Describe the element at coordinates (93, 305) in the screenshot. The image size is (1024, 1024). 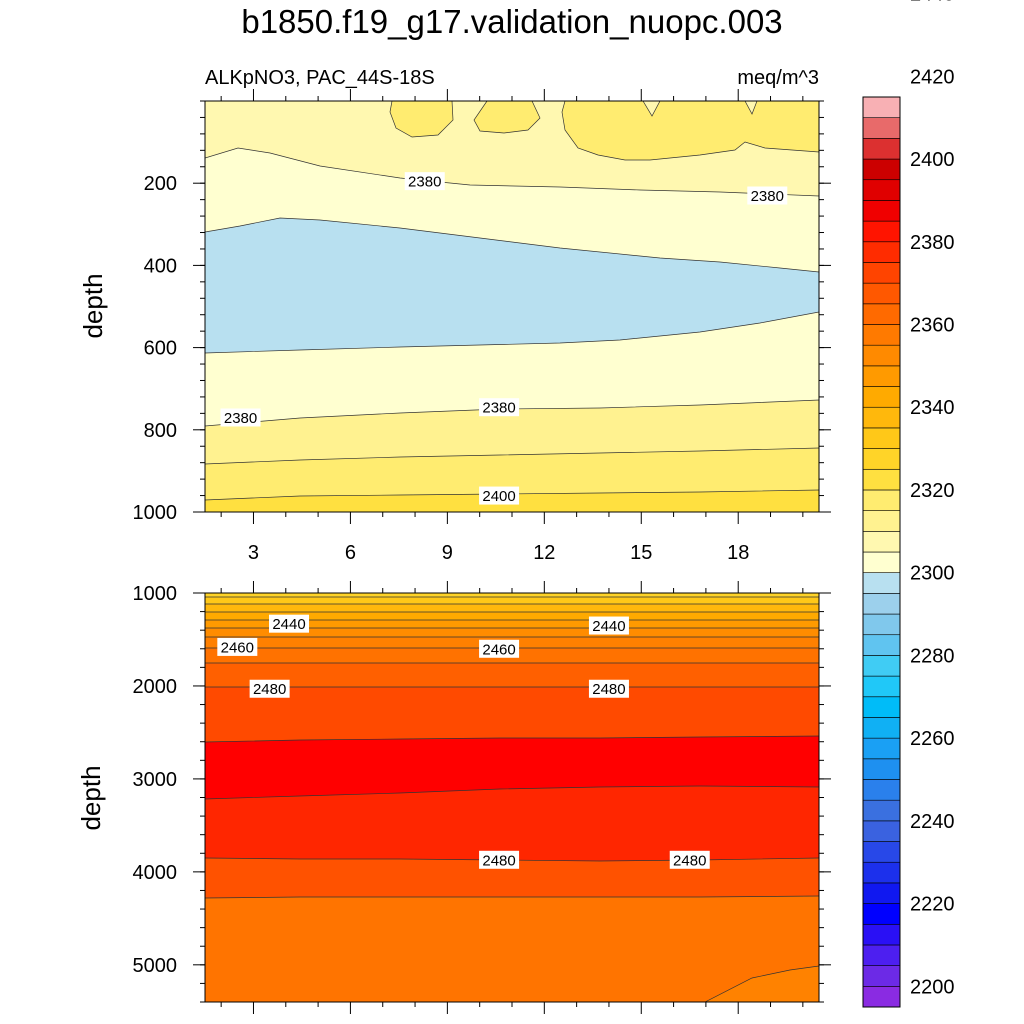
I see `upper-ylabel: depth` at that location.